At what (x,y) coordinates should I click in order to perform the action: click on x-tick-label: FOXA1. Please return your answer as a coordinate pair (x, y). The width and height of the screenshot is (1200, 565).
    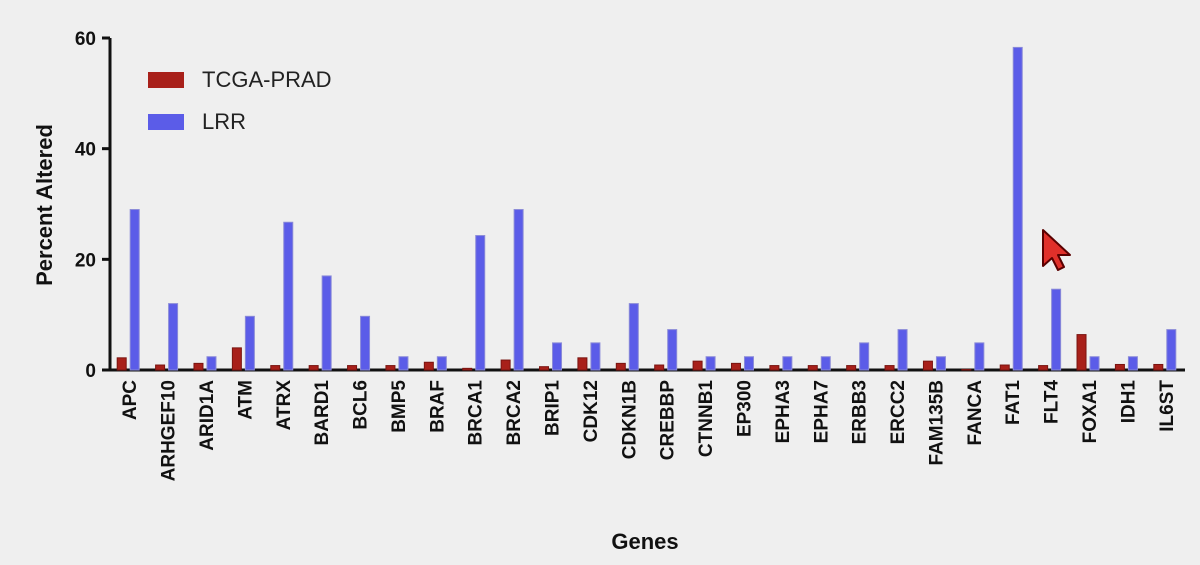
    Looking at the image, I should click on (1090, 412).